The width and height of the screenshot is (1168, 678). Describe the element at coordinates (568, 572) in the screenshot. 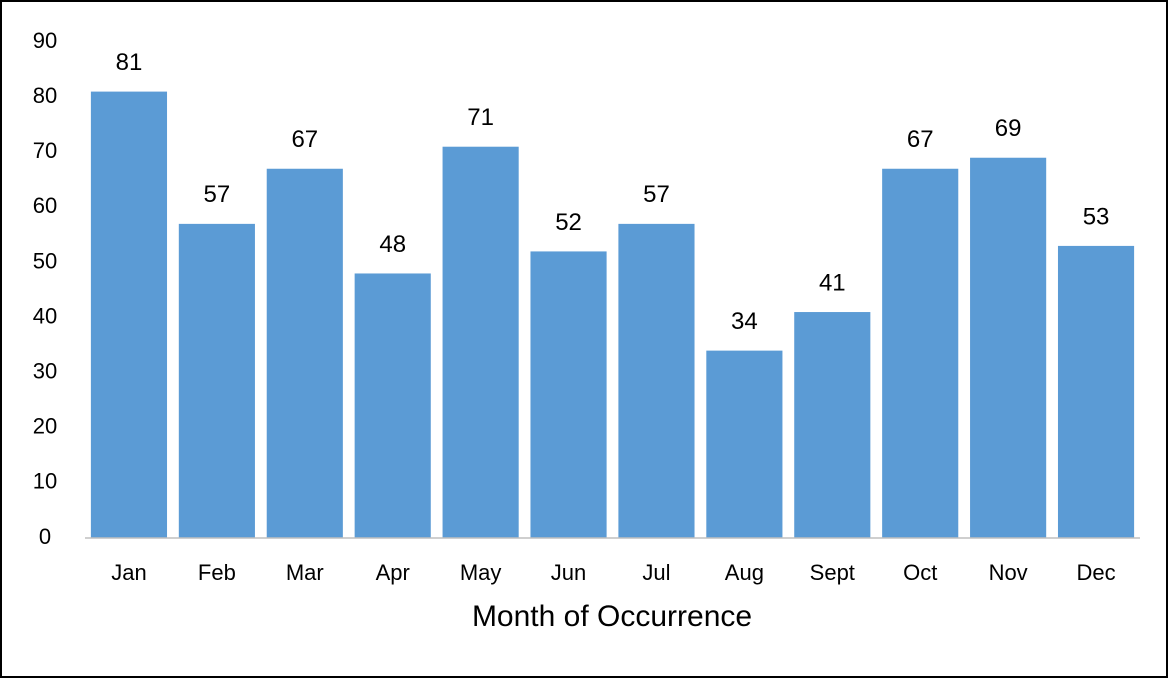

I see `x-tick-label: Jun` at that location.